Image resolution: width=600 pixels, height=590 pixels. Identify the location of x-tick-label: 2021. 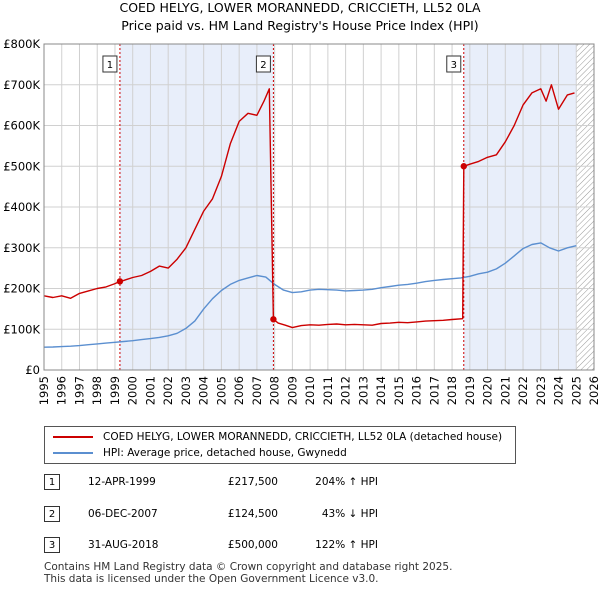
(505, 390).